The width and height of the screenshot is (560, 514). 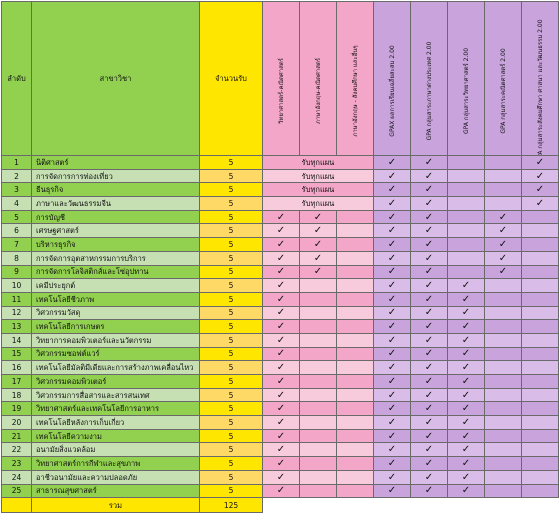 I want to click on table-row: 15 วิศวกรรมซอฟต์แวร์ 5 ✓ ✓ ✓ ✓, so click(x=280, y=354).